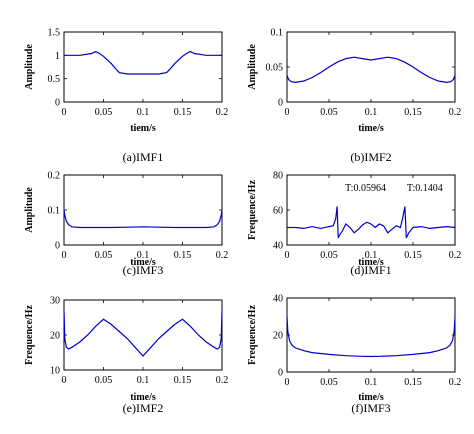 Image resolution: width=474 pixels, height=434 pixels. I want to click on y-tick-label: 1.5, so click(54, 33).